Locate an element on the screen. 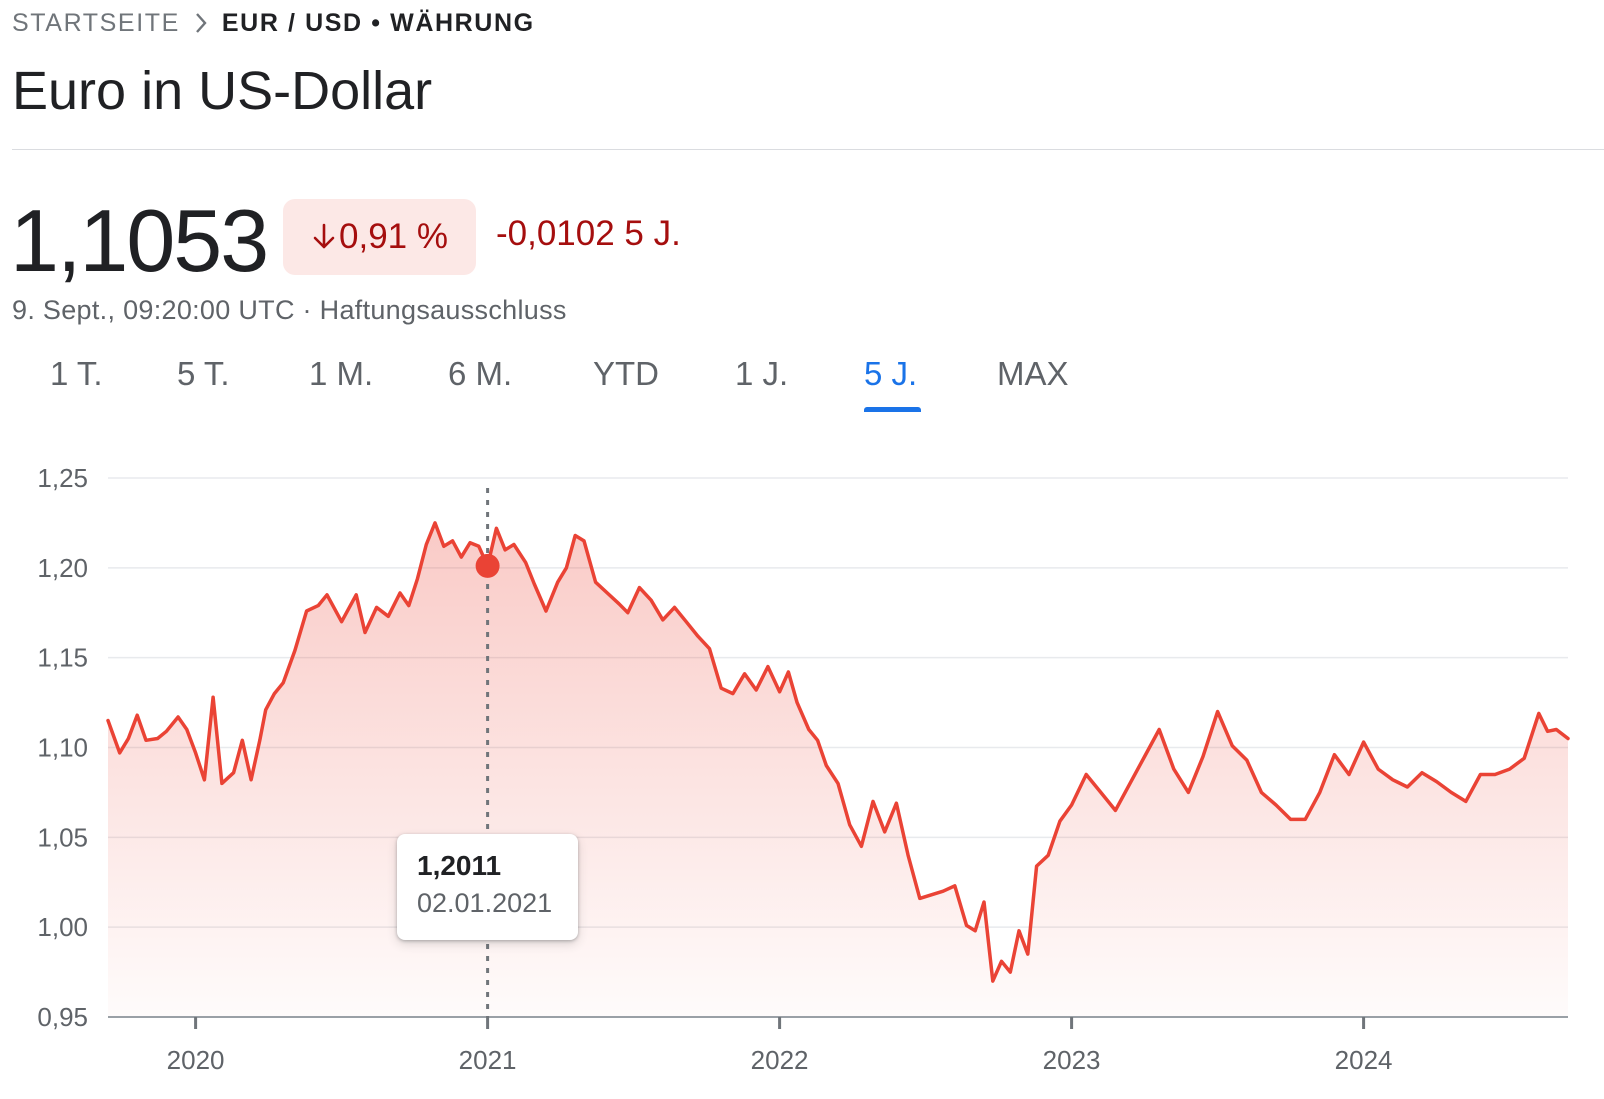 This screenshot has width=1604, height=1099. breadcrumb: STARTSEITE EUR / USD • WÄHRUNG is located at coordinates (273, 23).